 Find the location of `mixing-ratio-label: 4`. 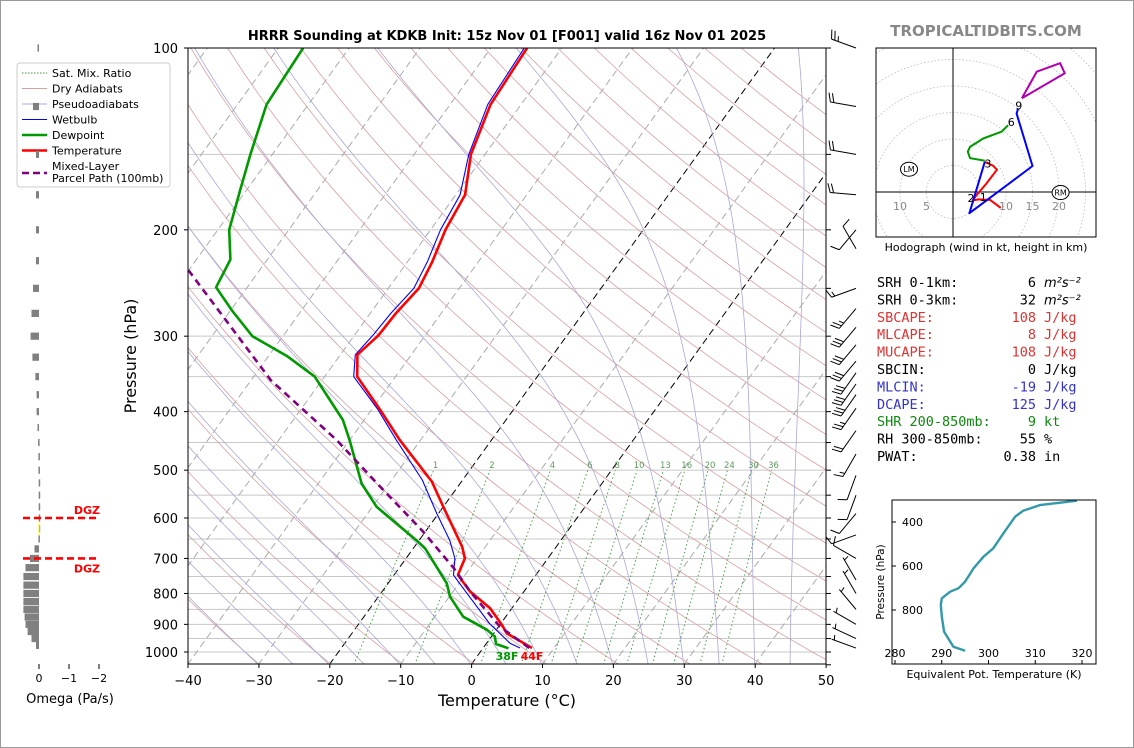

mixing-ratio-label: 4 is located at coordinates (552, 466).